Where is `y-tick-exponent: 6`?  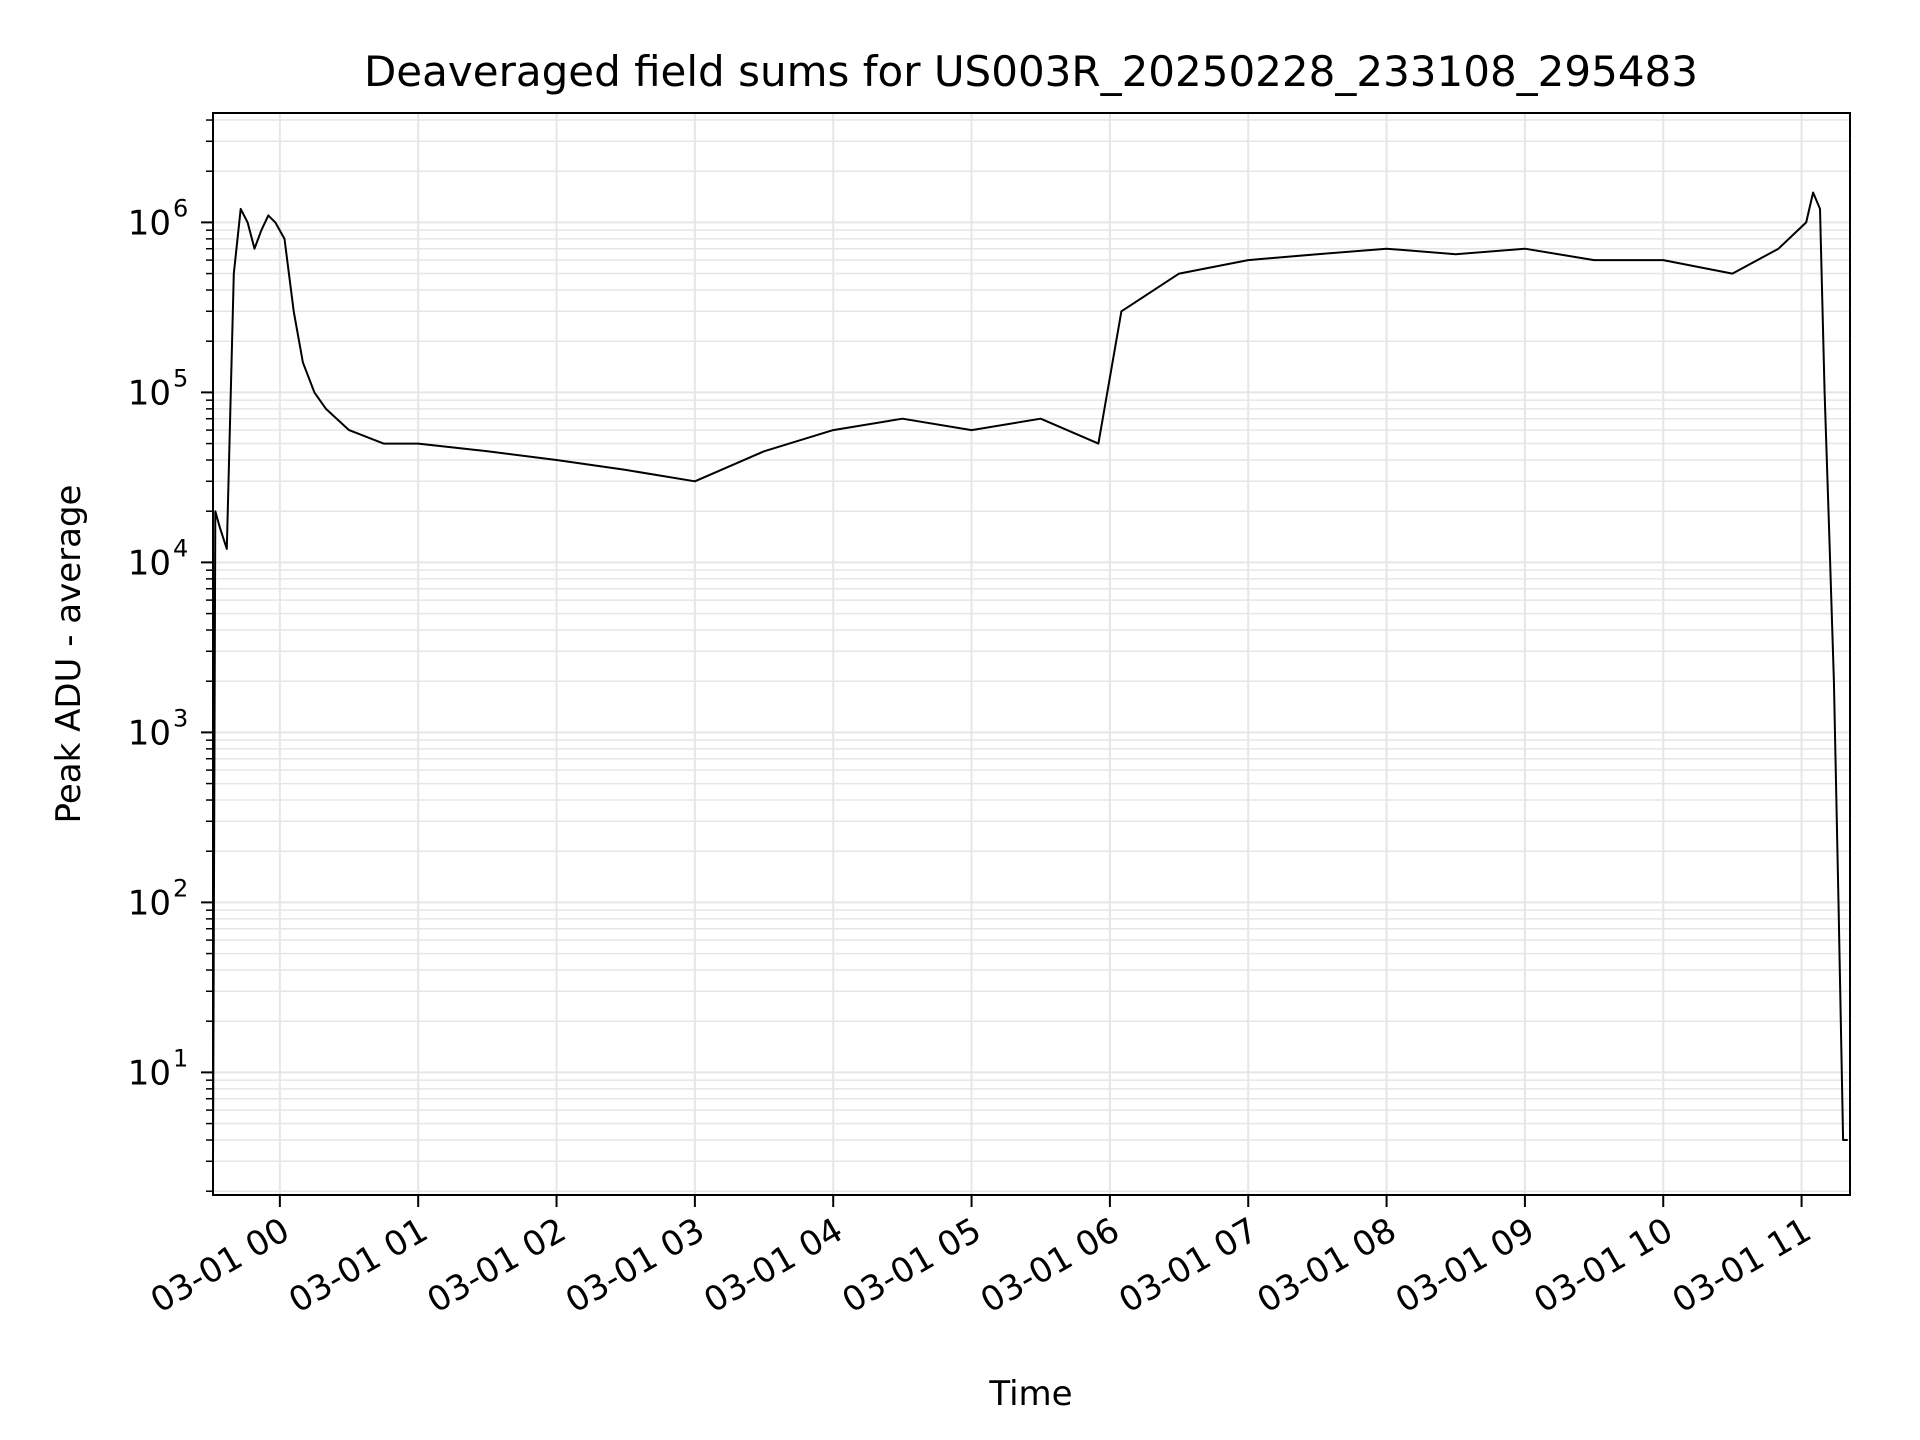 y-tick-exponent: 6 is located at coordinates (180, 208).